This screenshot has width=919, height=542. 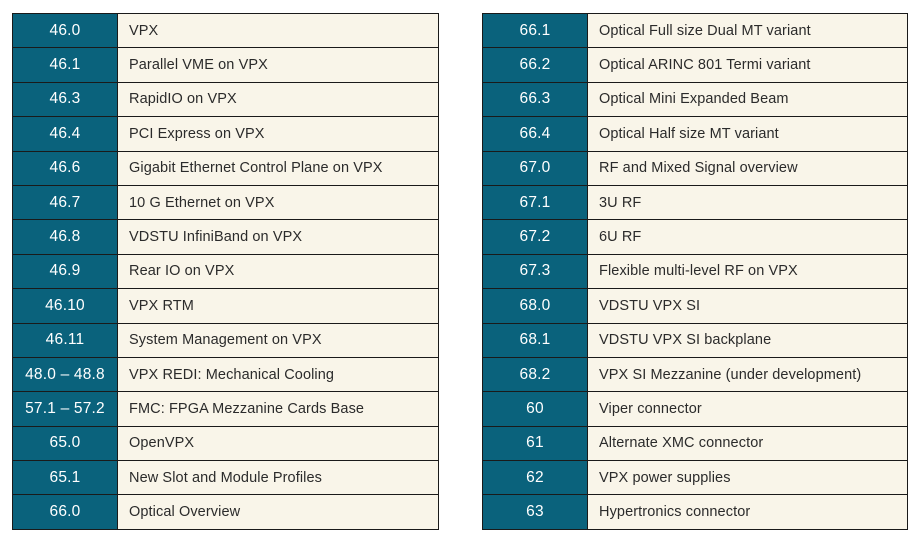 What do you see at coordinates (278, 30) in the screenshot?
I see `spec-title: VPX` at bounding box center [278, 30].